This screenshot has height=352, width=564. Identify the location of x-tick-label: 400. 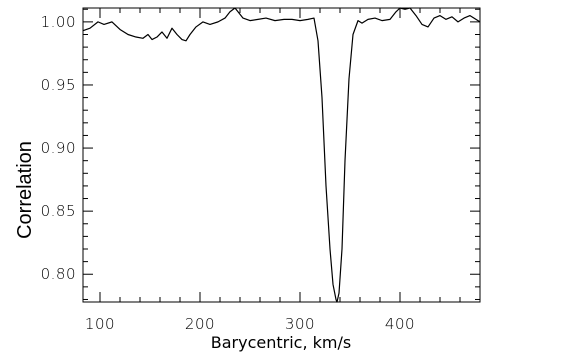
(400, 324).